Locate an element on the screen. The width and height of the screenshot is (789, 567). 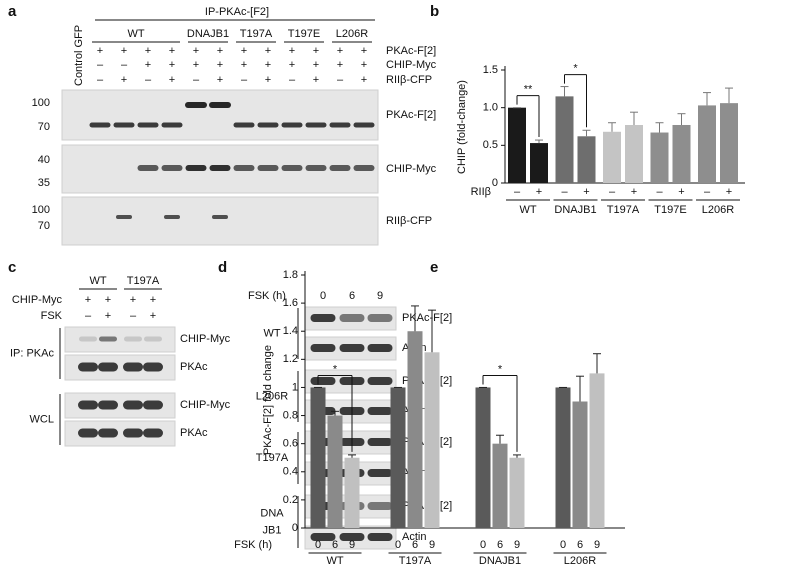
group-label: L206R is located at coordinates (272, 396).